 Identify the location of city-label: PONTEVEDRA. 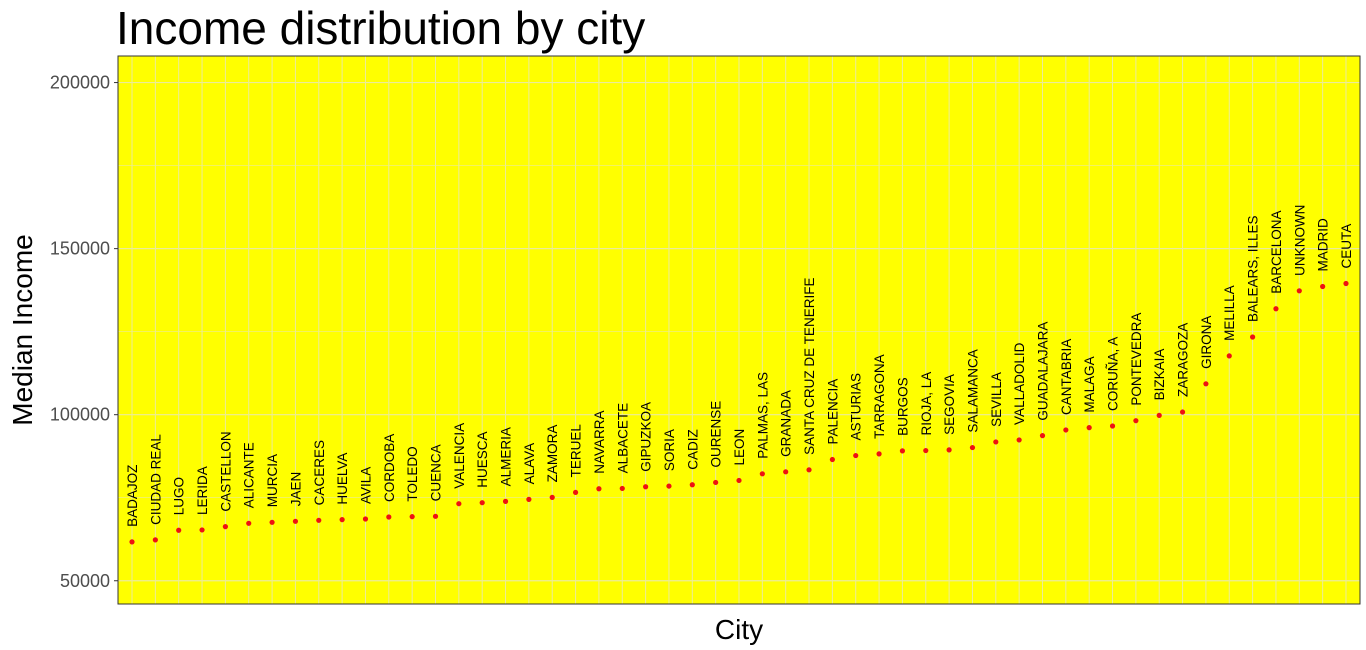
(1136, 359).